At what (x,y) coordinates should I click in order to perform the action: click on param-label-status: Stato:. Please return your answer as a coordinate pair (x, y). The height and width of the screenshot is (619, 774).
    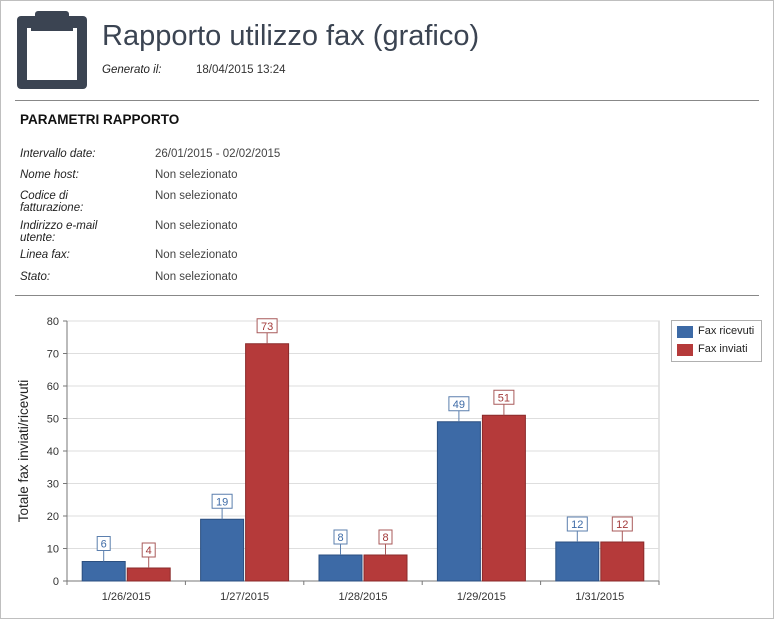
    Looking at the image, I should click on (35, 277).